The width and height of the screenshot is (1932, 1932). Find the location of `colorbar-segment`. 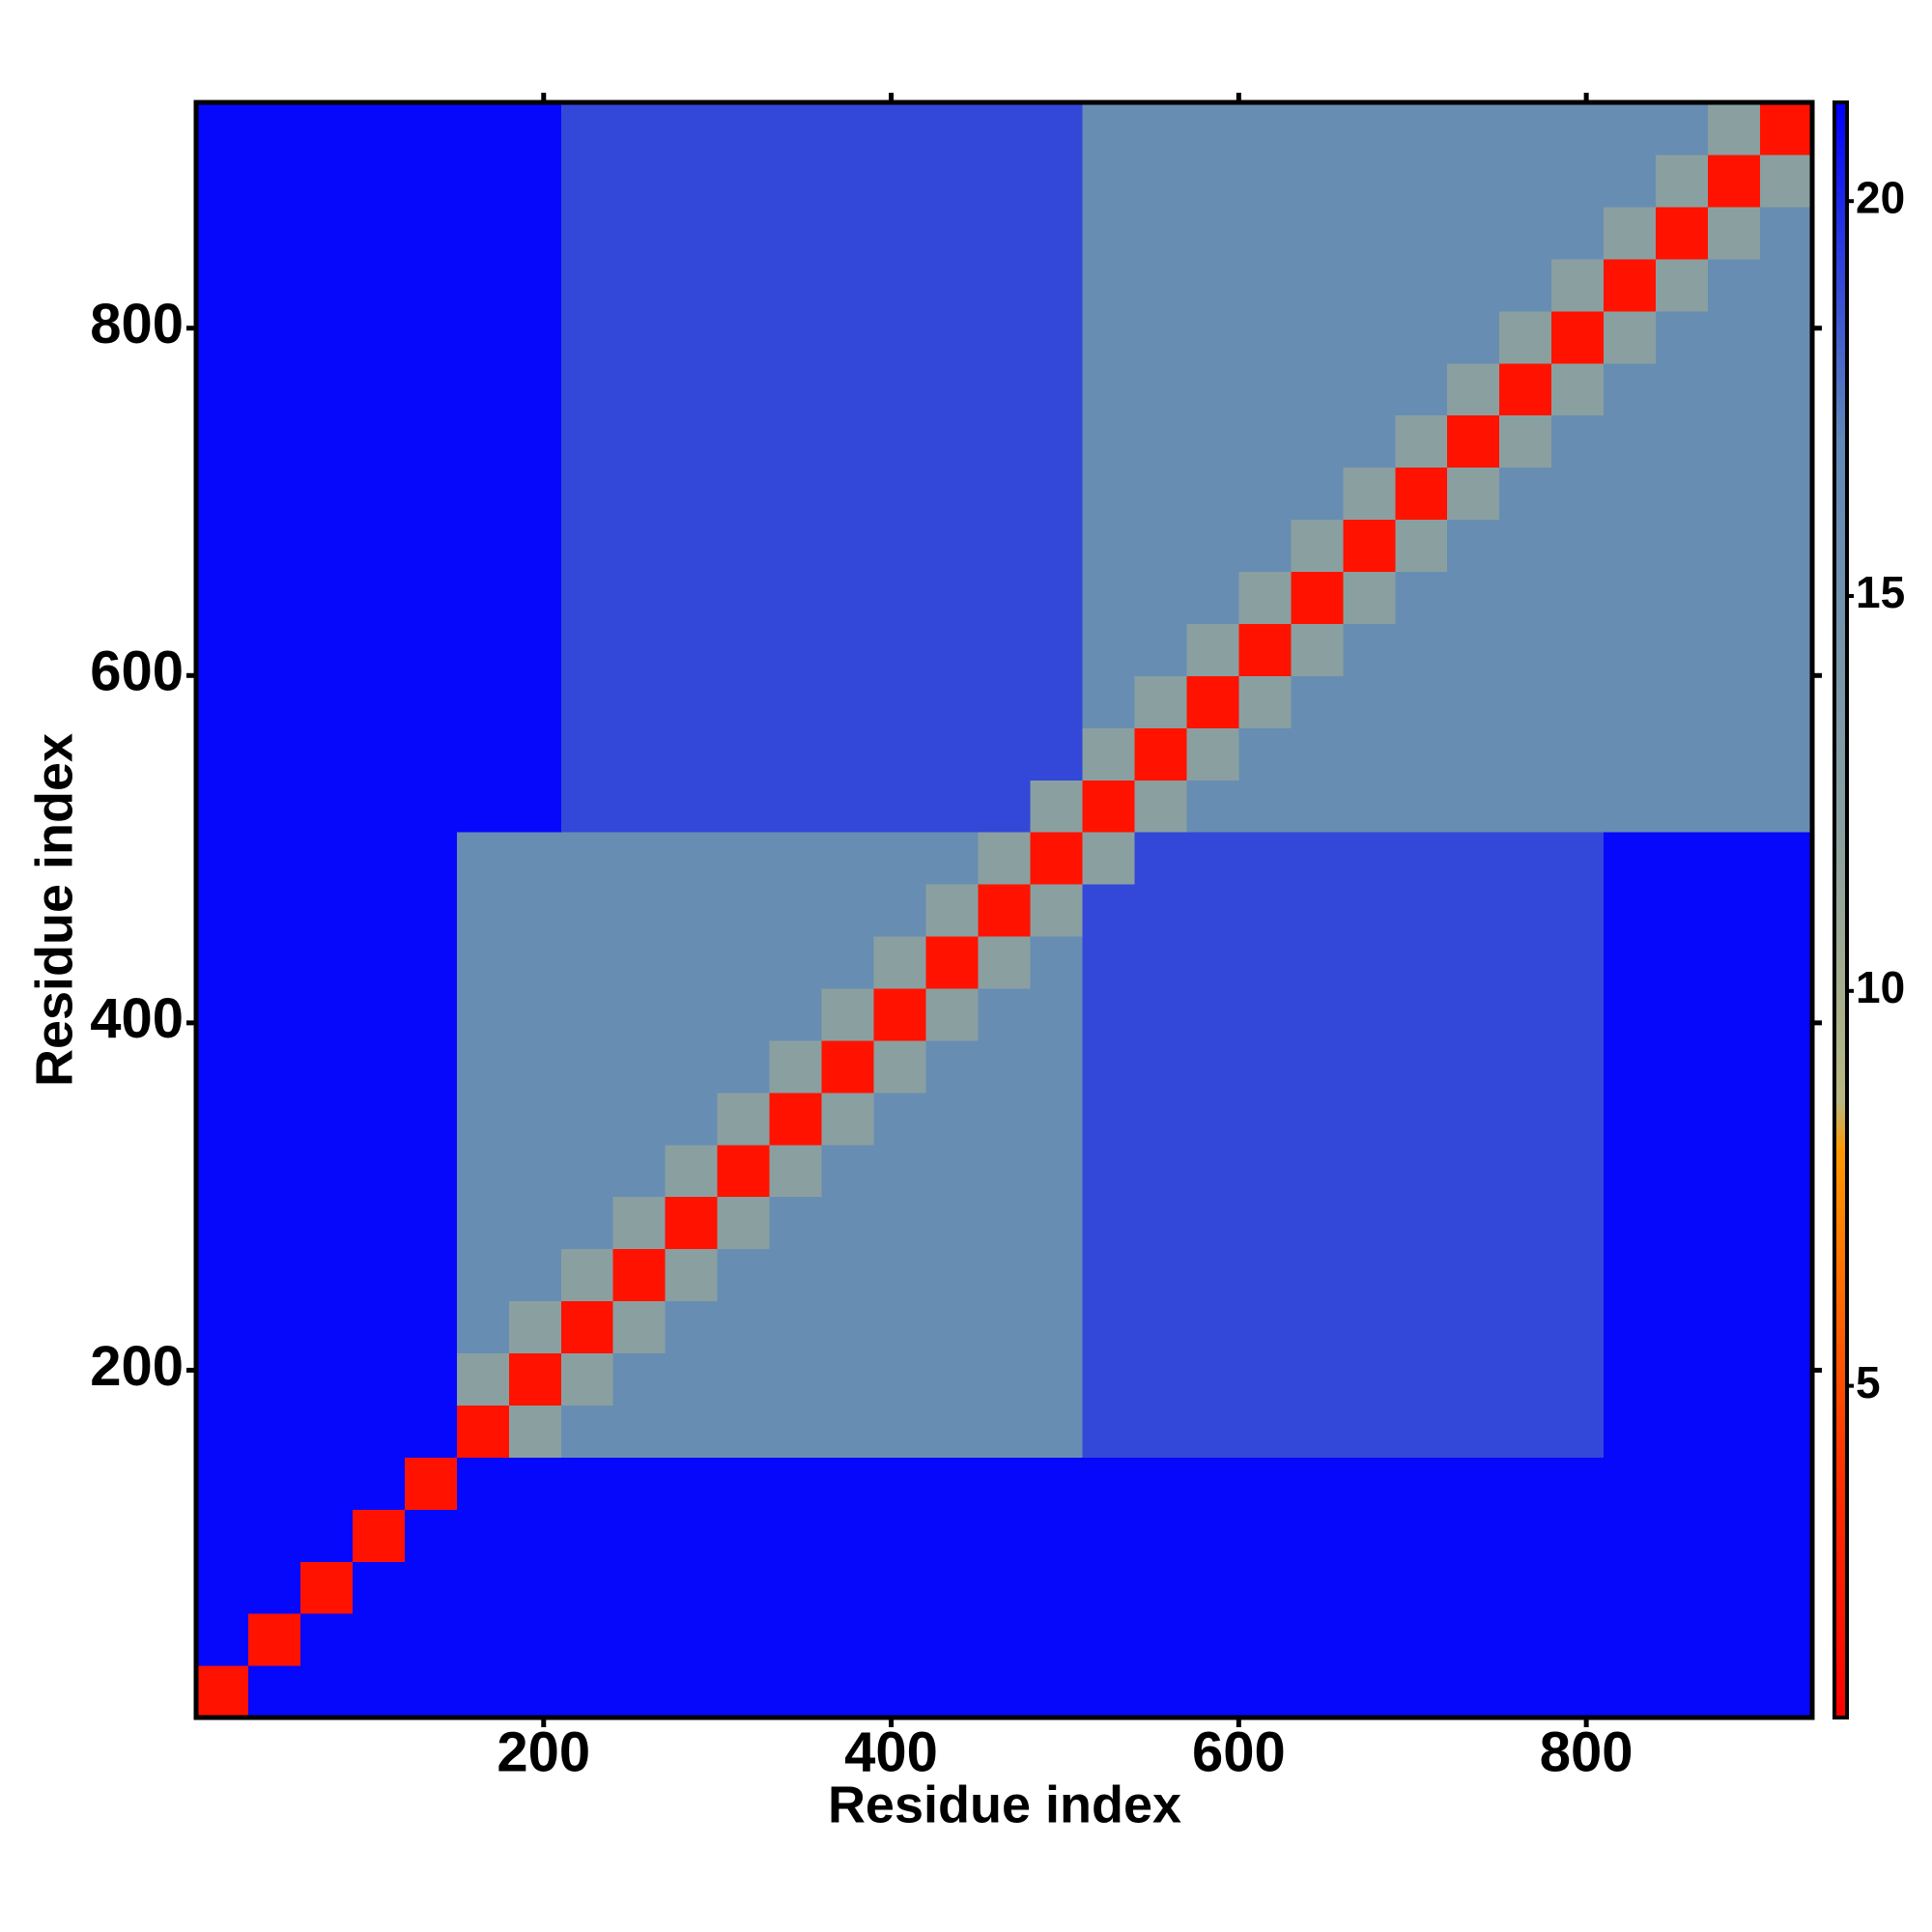

colorbar-segment is located at coordinates (1840, 967).